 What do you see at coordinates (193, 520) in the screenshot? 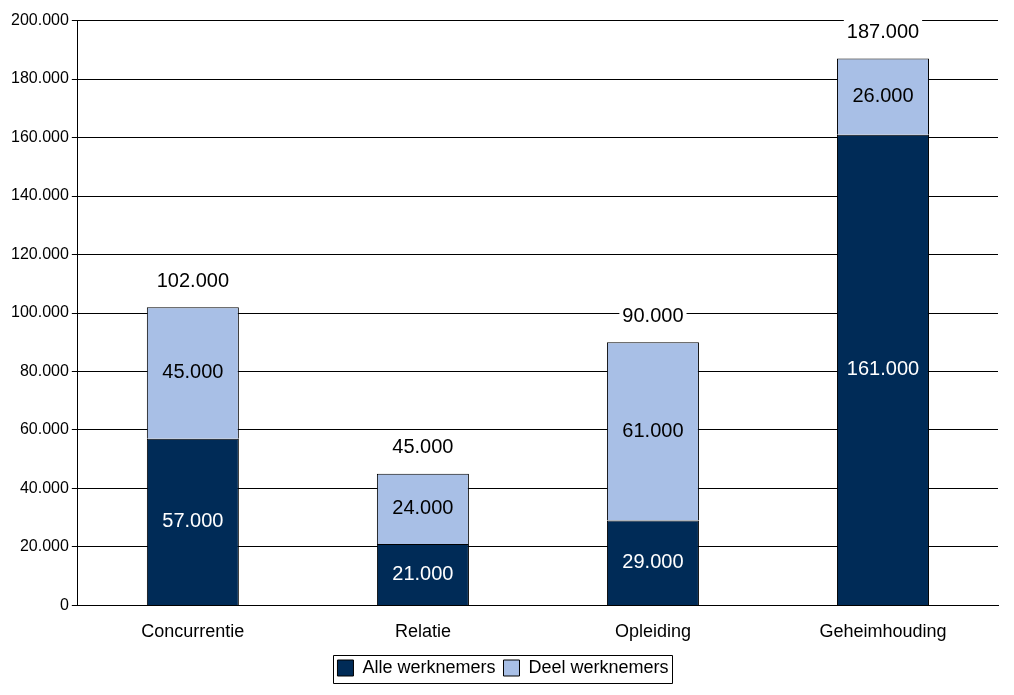
I see `data-label: 57.000` at bounding box center [193, 520].